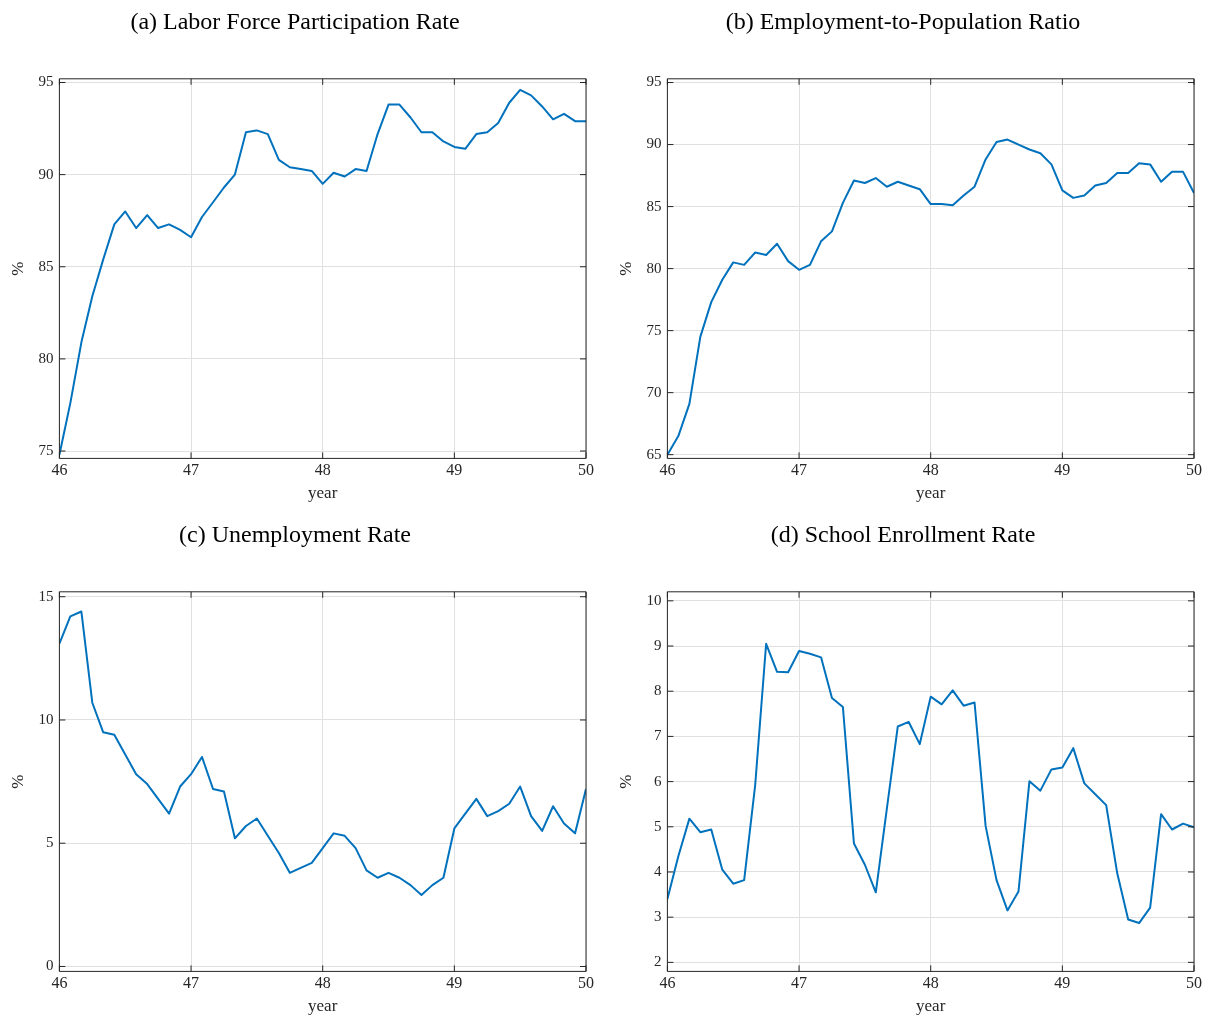 The height and width of the screenshot is (1025, 1215). What do you see at coordinates (657, 644) in the screenshot?
I see `y-tick-label: 9` at bounding box center [657, 644].